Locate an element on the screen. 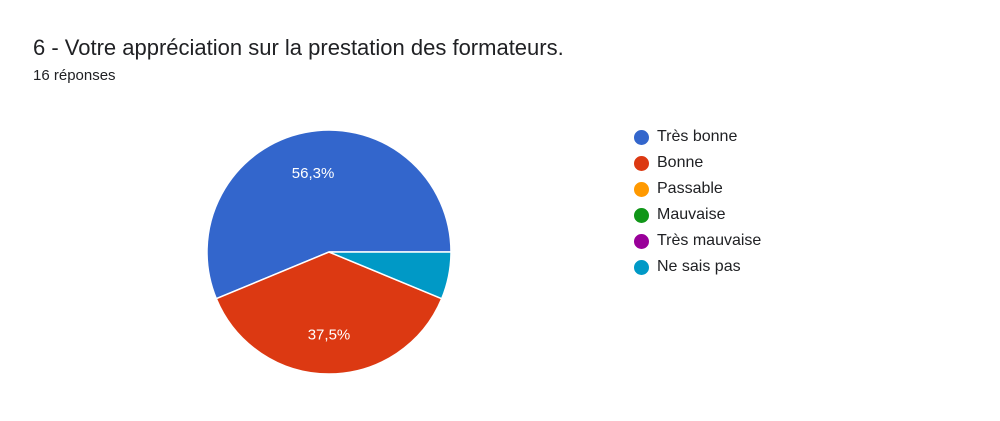 The image size is (1000, 421). slice-label-1: 56,3% is located at coordinates (313, 173).